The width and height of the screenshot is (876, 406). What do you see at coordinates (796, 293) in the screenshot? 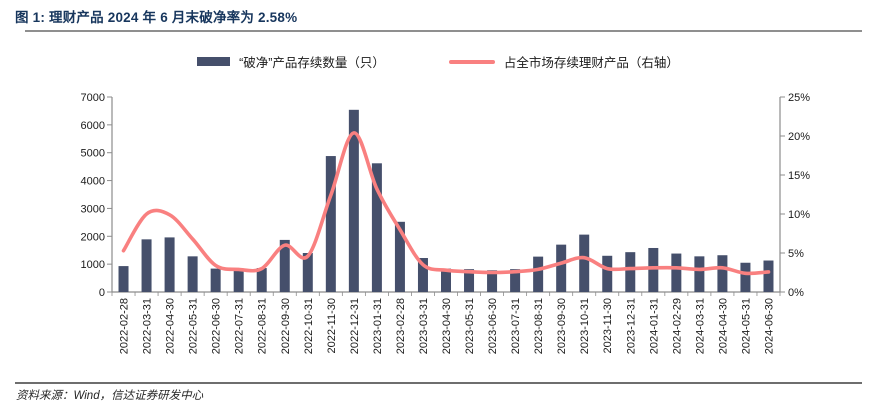
I see `right-axis-tick-label: 0%` at bounding box center [796, 293].